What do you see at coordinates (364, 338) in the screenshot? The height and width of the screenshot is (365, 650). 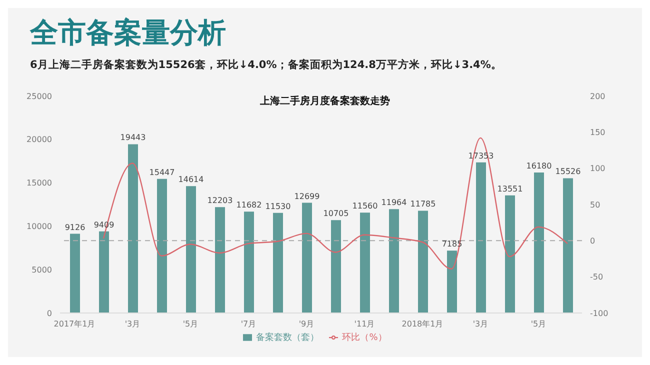 I see `legend-label: 环比（%）` at bounding box center [364, 338].